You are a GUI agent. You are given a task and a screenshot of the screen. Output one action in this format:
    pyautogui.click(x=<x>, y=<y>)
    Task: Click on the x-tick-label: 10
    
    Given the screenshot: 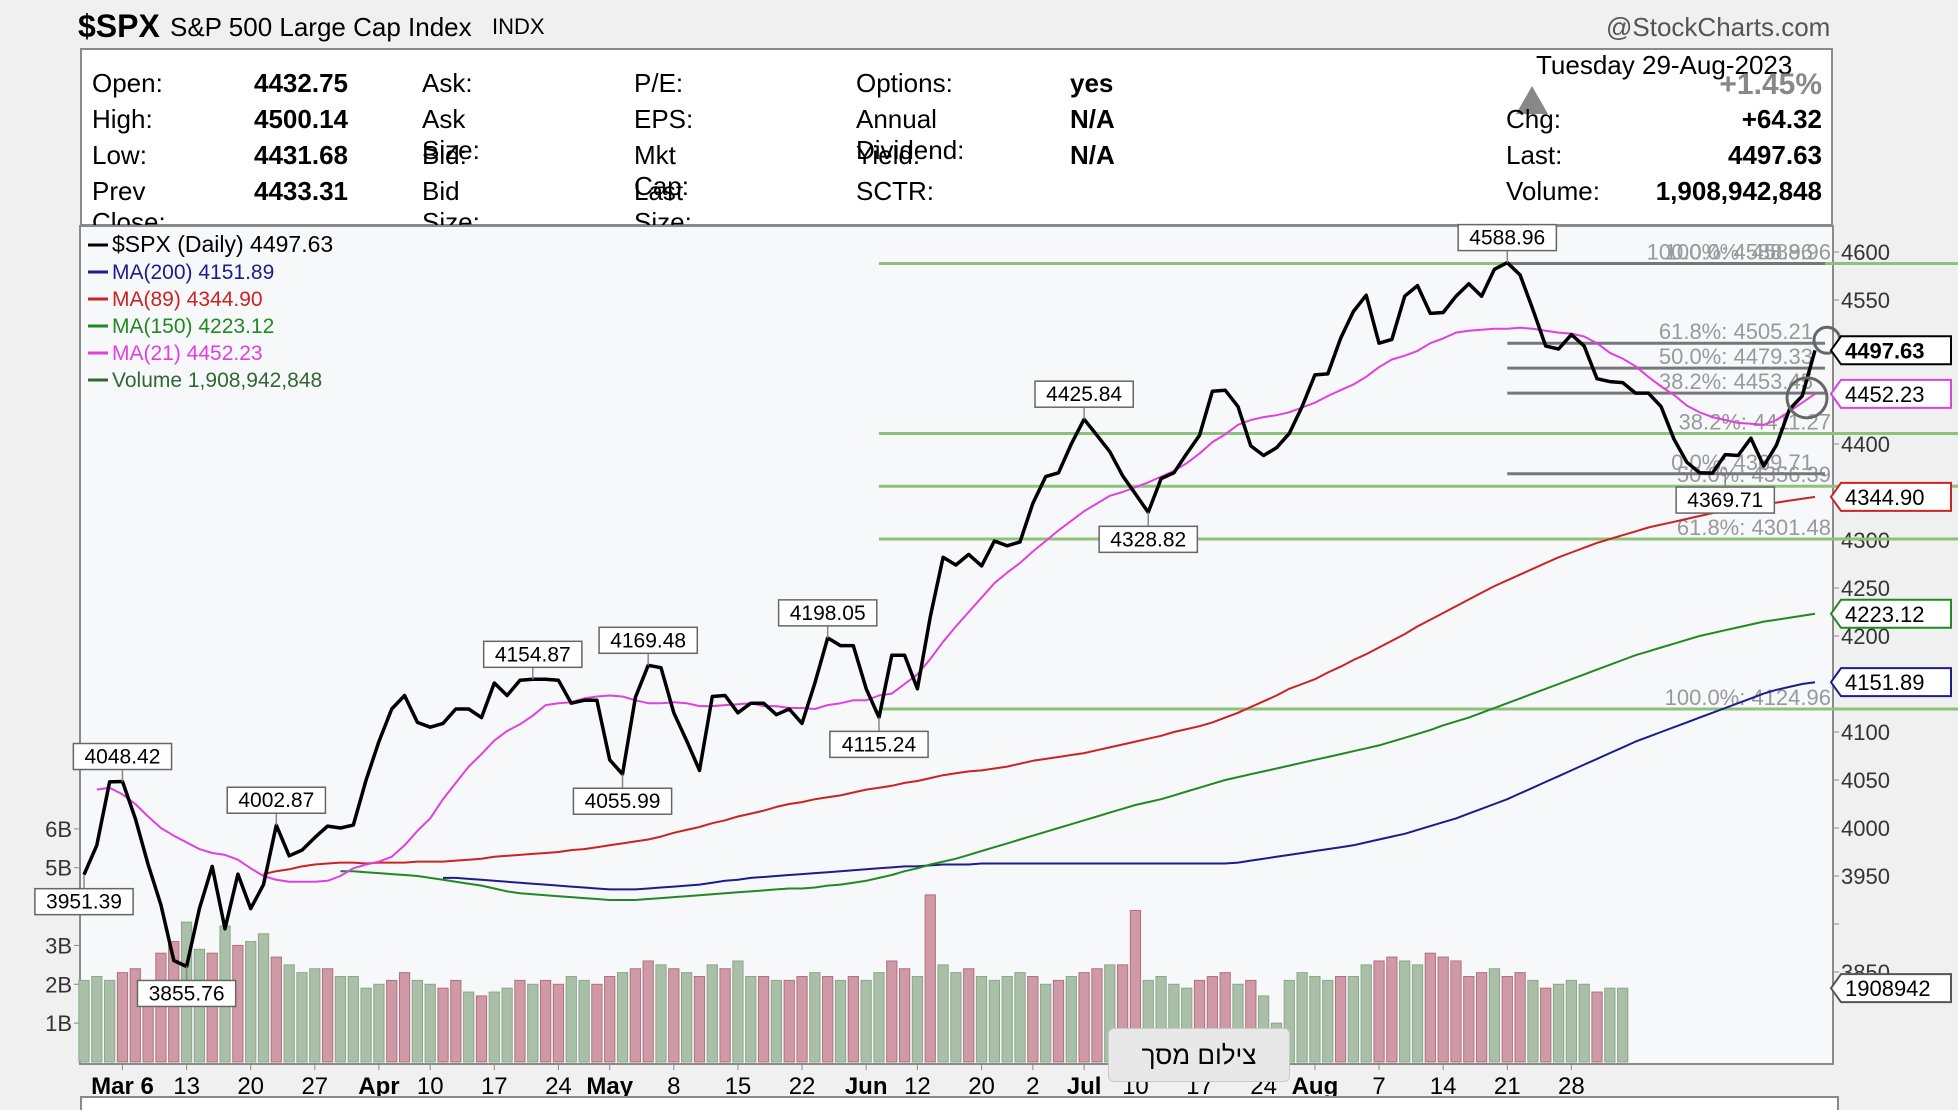 What is the action you would take?
    pyautogui.click(x=430, y=1086)
    